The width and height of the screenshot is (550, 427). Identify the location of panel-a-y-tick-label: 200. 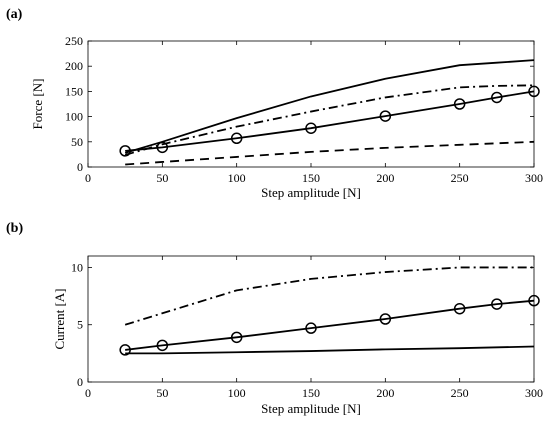
(74, 66).